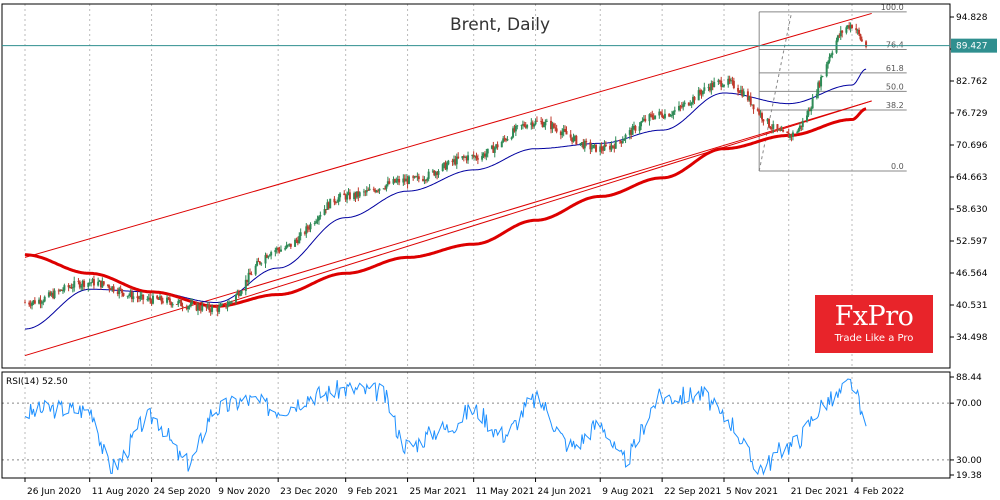 The height and width of the screenshot is (500, 1000). Describe the element at coordinates (832, 87) in the screenshot. I see `fibonacci-retracement: 100.0 76.4 61.8 50.0 38.2 0.0` at that location.